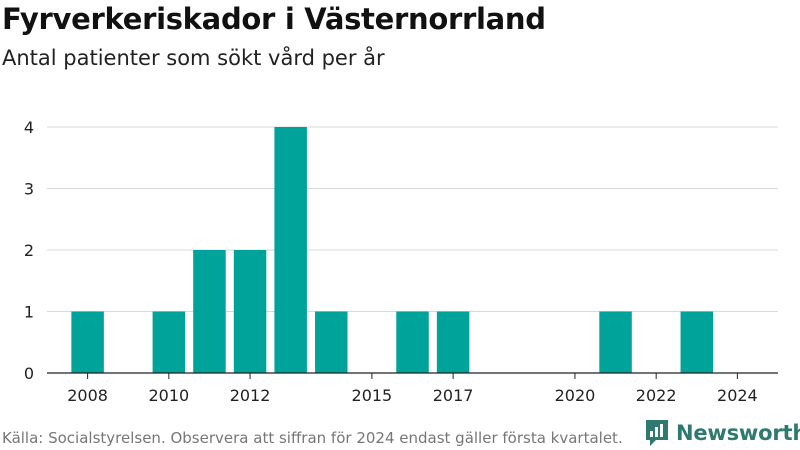 The height and width of the screenshot is (450, 800). Describe the element at coordinates (29, 189) in the screenshot. I see `y-tick-label: 3` at that location.